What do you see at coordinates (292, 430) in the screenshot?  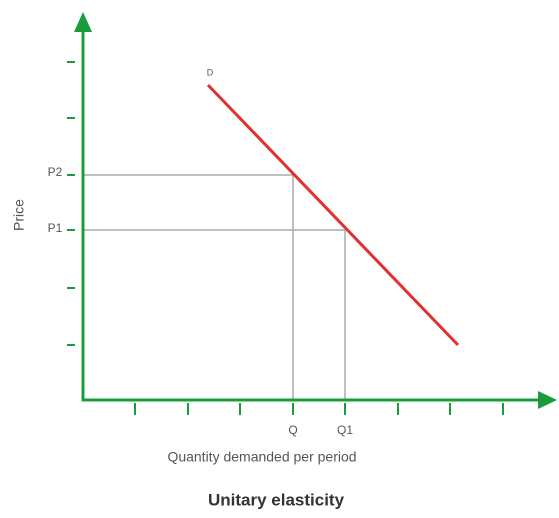 I see `quantity-label: Q` at bounding box center [292, 430].